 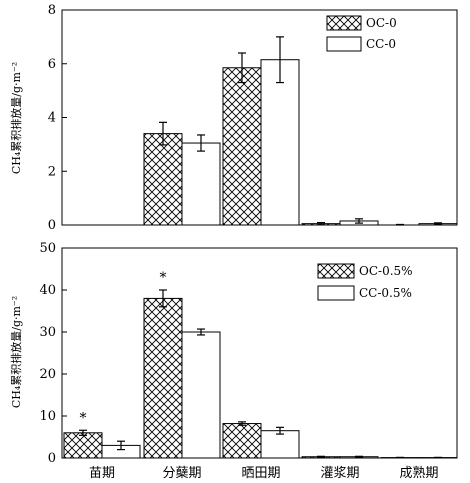 What do you see at coordinates (381, 44) in the screenshot?
I see `legend-label-cc0: CC-0` at bounding box center [381, 44].